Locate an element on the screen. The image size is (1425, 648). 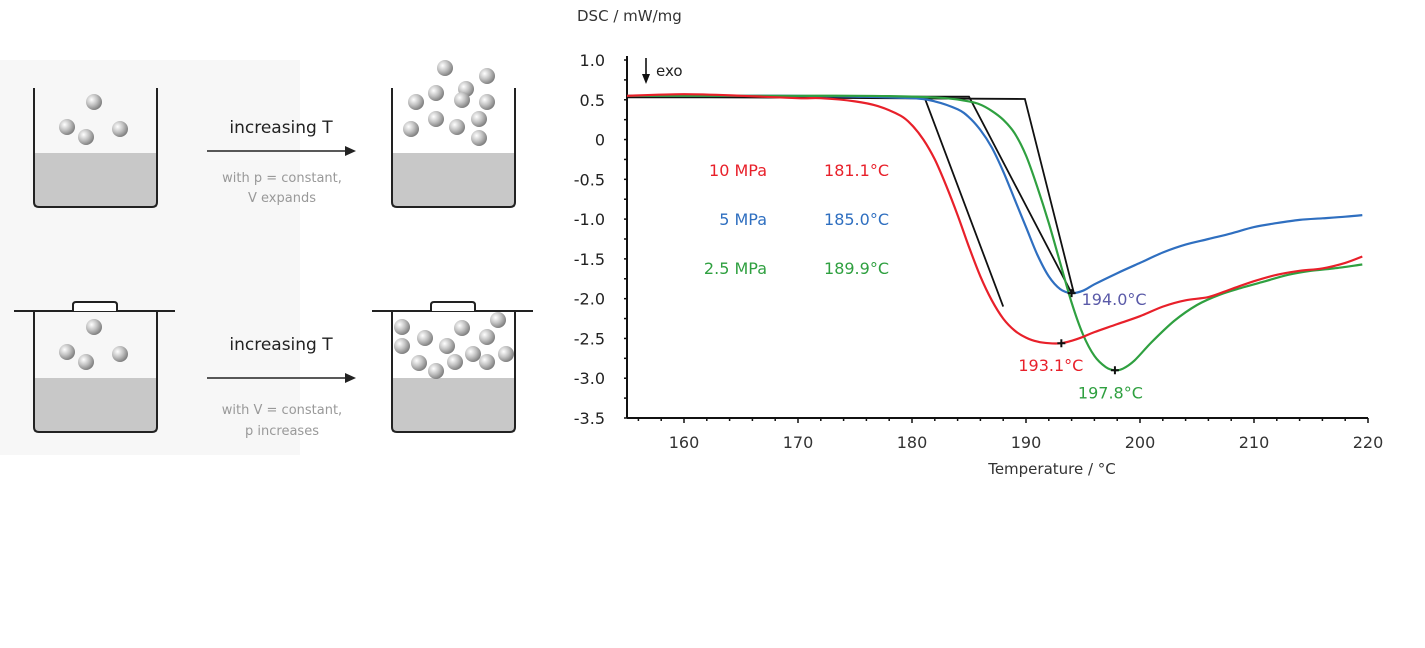
bottom-arrow-label: increasing T is located at coordinates (281, 345).